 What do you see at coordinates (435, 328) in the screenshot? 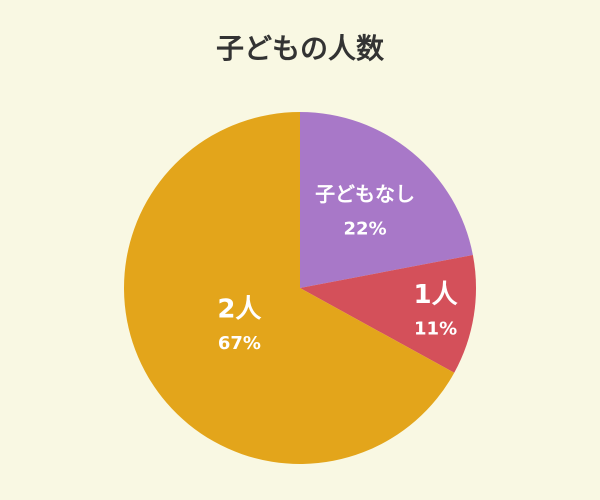
I see `value-label: 11%` at bounding box center [435, 328].